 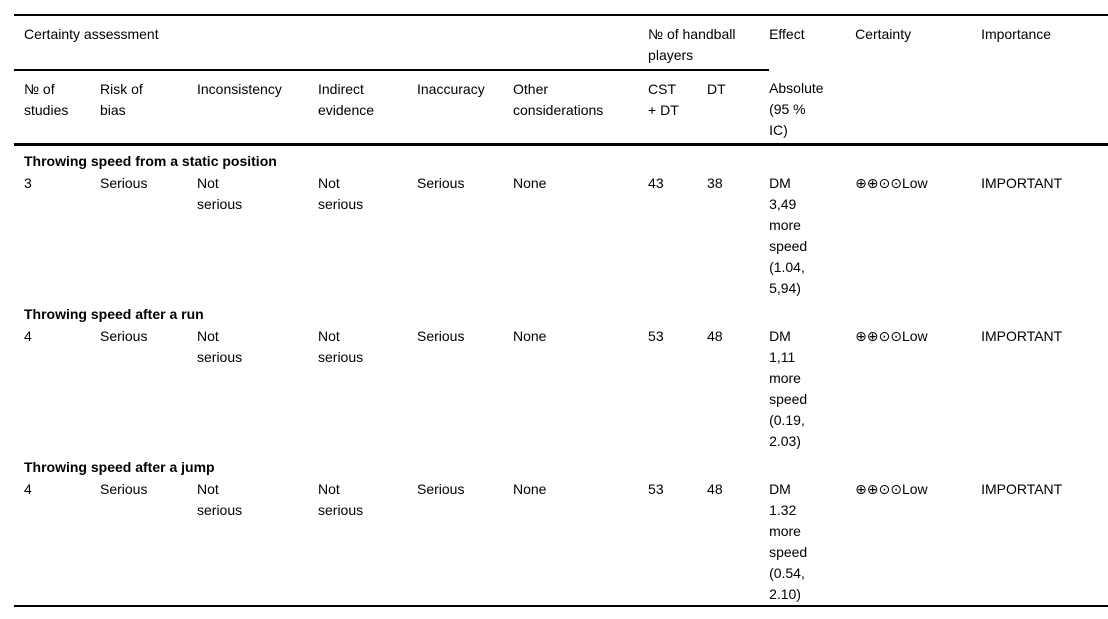 I want to click on header-indirect-evidence: Indirect evidence, so click(x=346, y=99).